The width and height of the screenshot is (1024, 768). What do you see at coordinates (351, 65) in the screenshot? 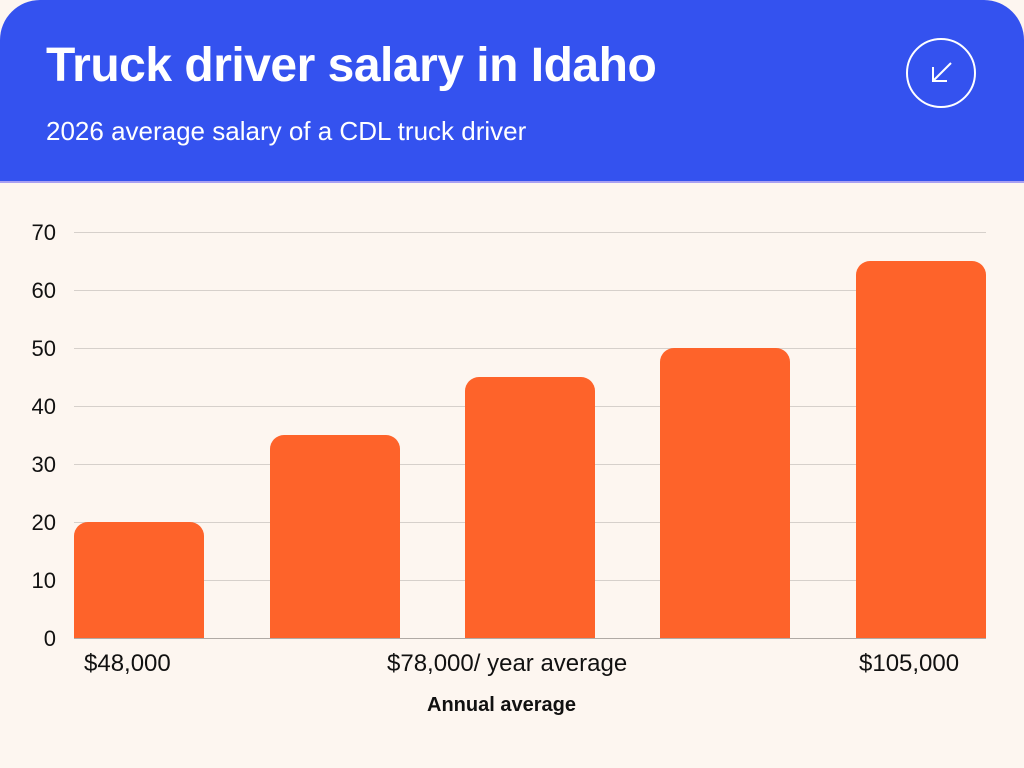
I see `chart-title: Truck driver salary in Idaho` at bounding box center [351, 65].